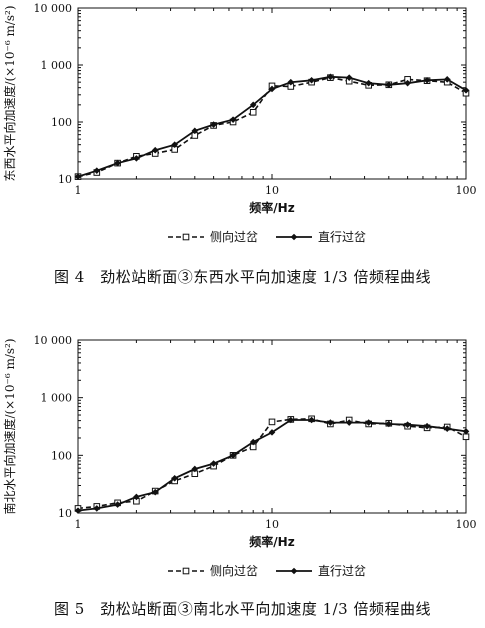  What do you see at coordinates (9, 93) in the screenshot?
I see `y-axis-label: 东西水平向加速度/(×10⁻⁶ m/s²)` at bounding box center [9, 93].